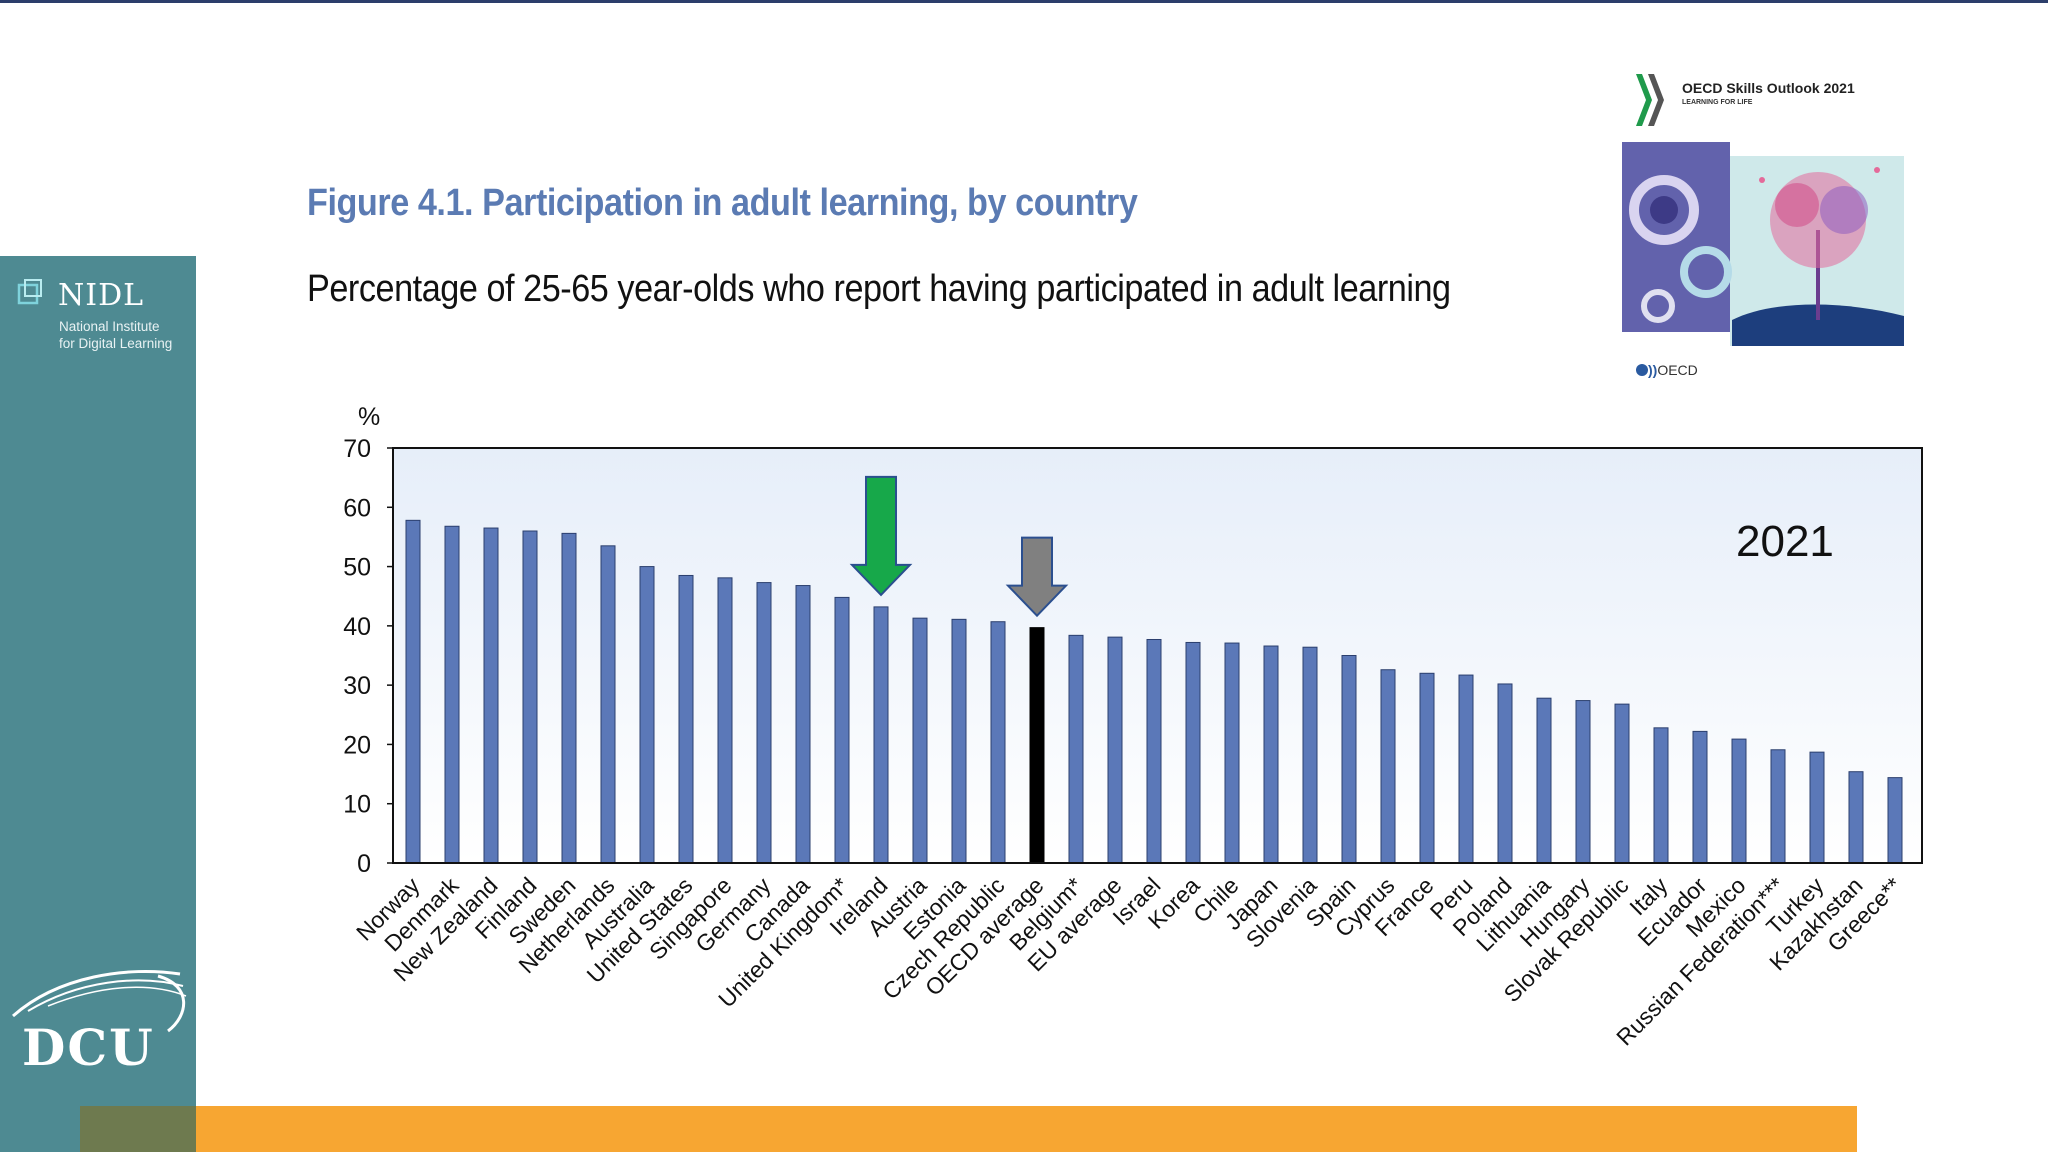 The height and width of the screenshot is (1152, 2048). What do you see at coordinates (1768, 88) in the screenshot?
I see `cover-title: OECD Skills Outlook 2021` at bounding box center [1768, 88].